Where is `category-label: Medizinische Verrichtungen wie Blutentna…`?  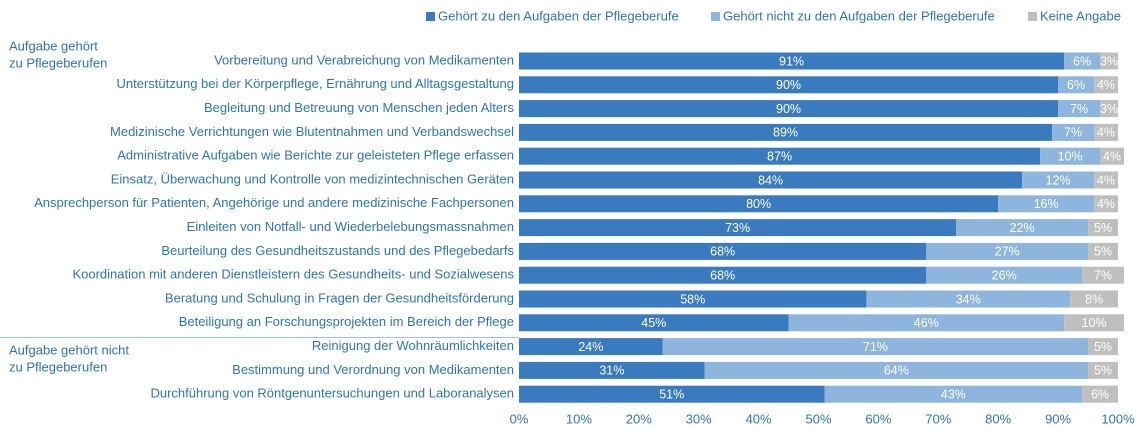
category-label: Medizinische Verrichtungen wie Blutentna… is located at coordinates (312, 131).